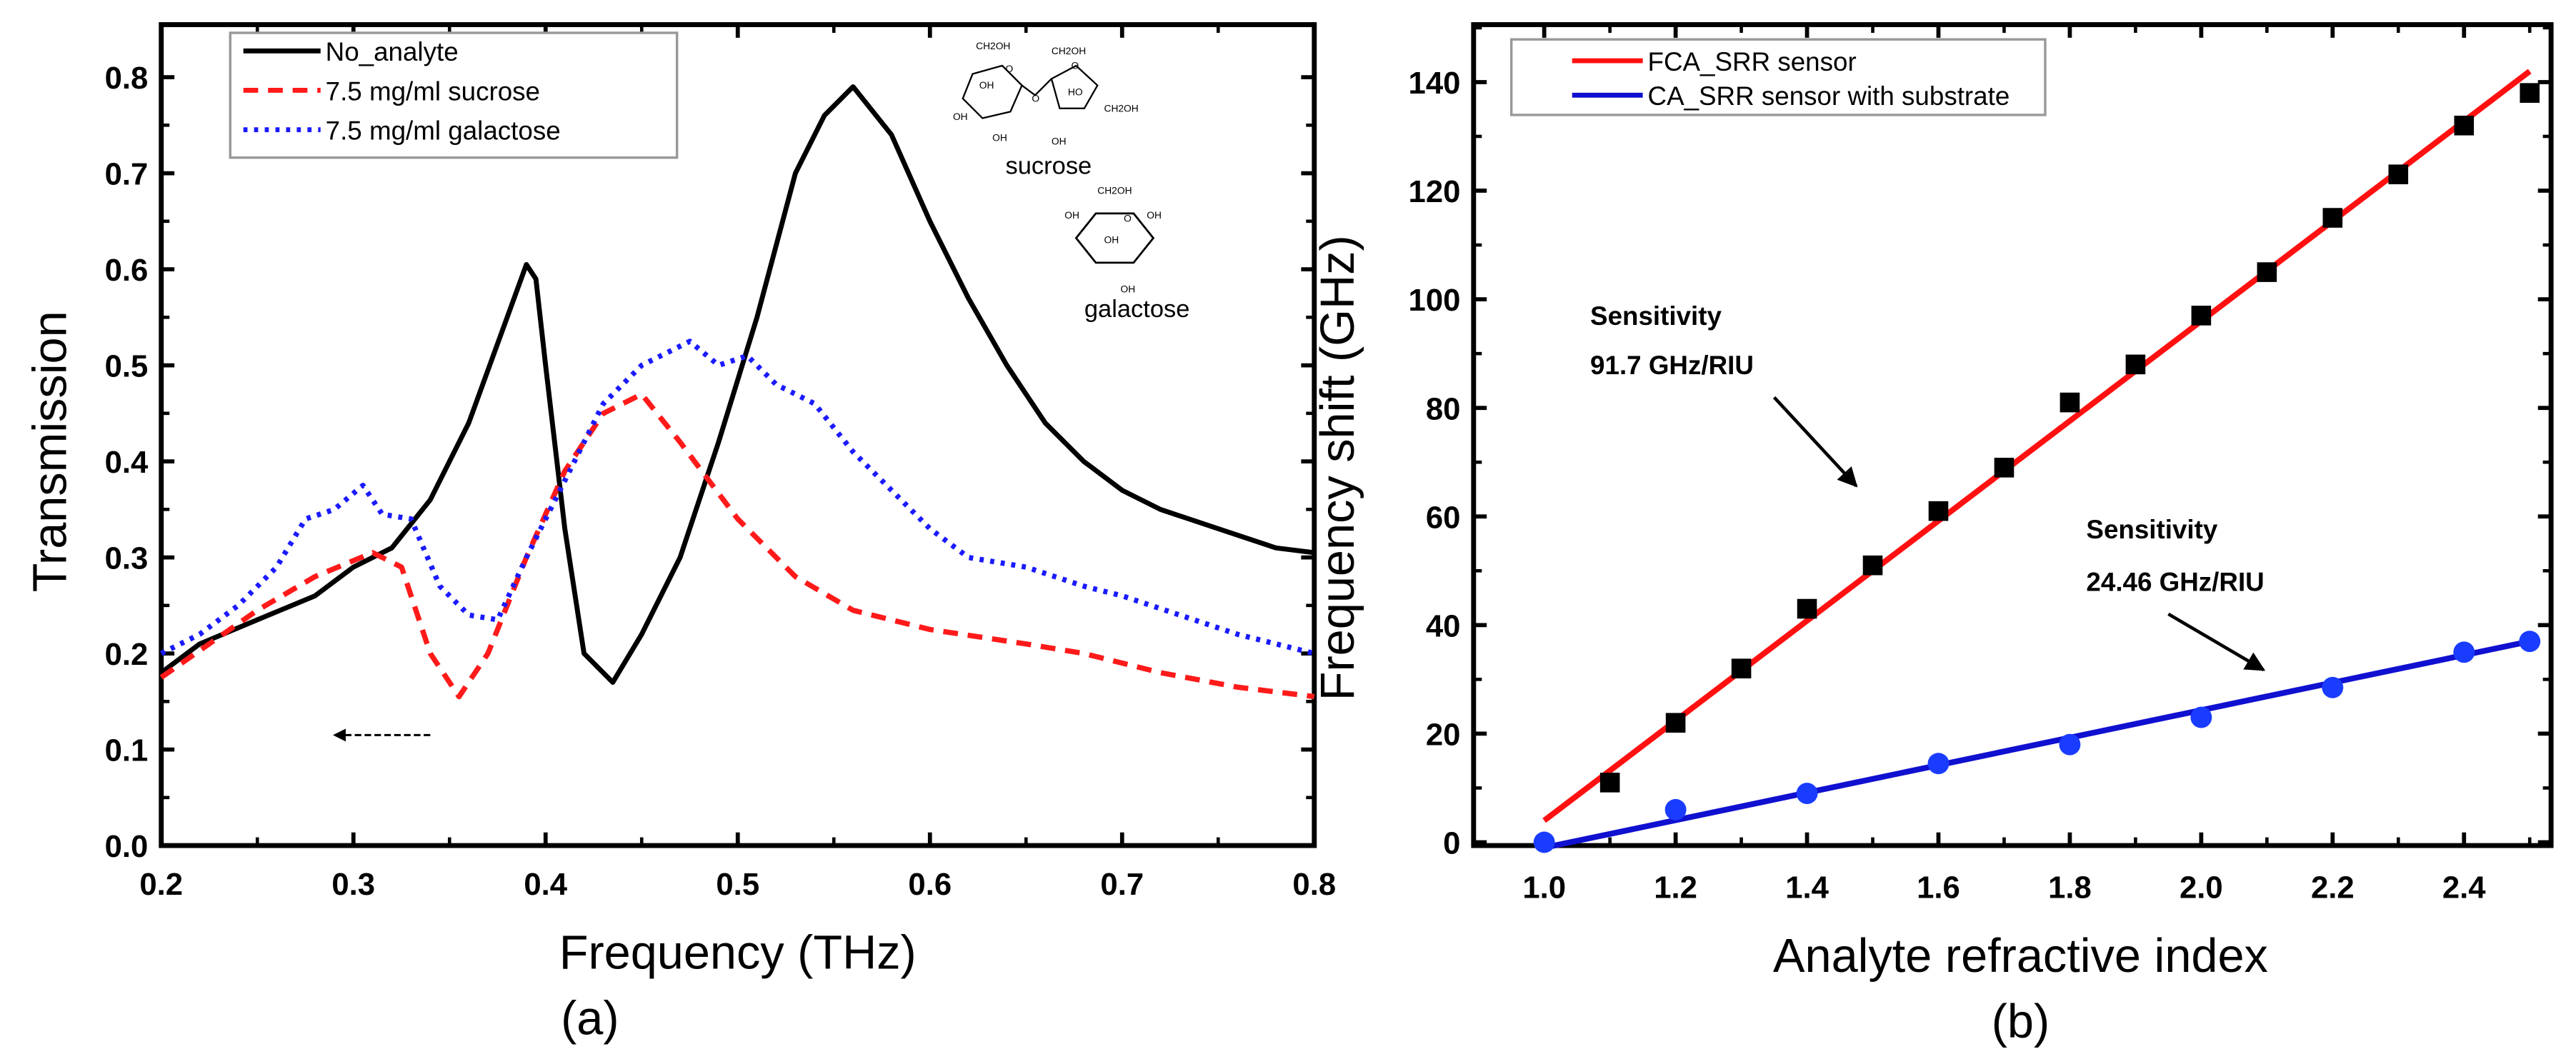 The image size is (2576, 1059). What do you see at coordinates (1122, 884) in the screenshot?
I see `x-tick-label: 0.7` at bounding box center [1122, 884].